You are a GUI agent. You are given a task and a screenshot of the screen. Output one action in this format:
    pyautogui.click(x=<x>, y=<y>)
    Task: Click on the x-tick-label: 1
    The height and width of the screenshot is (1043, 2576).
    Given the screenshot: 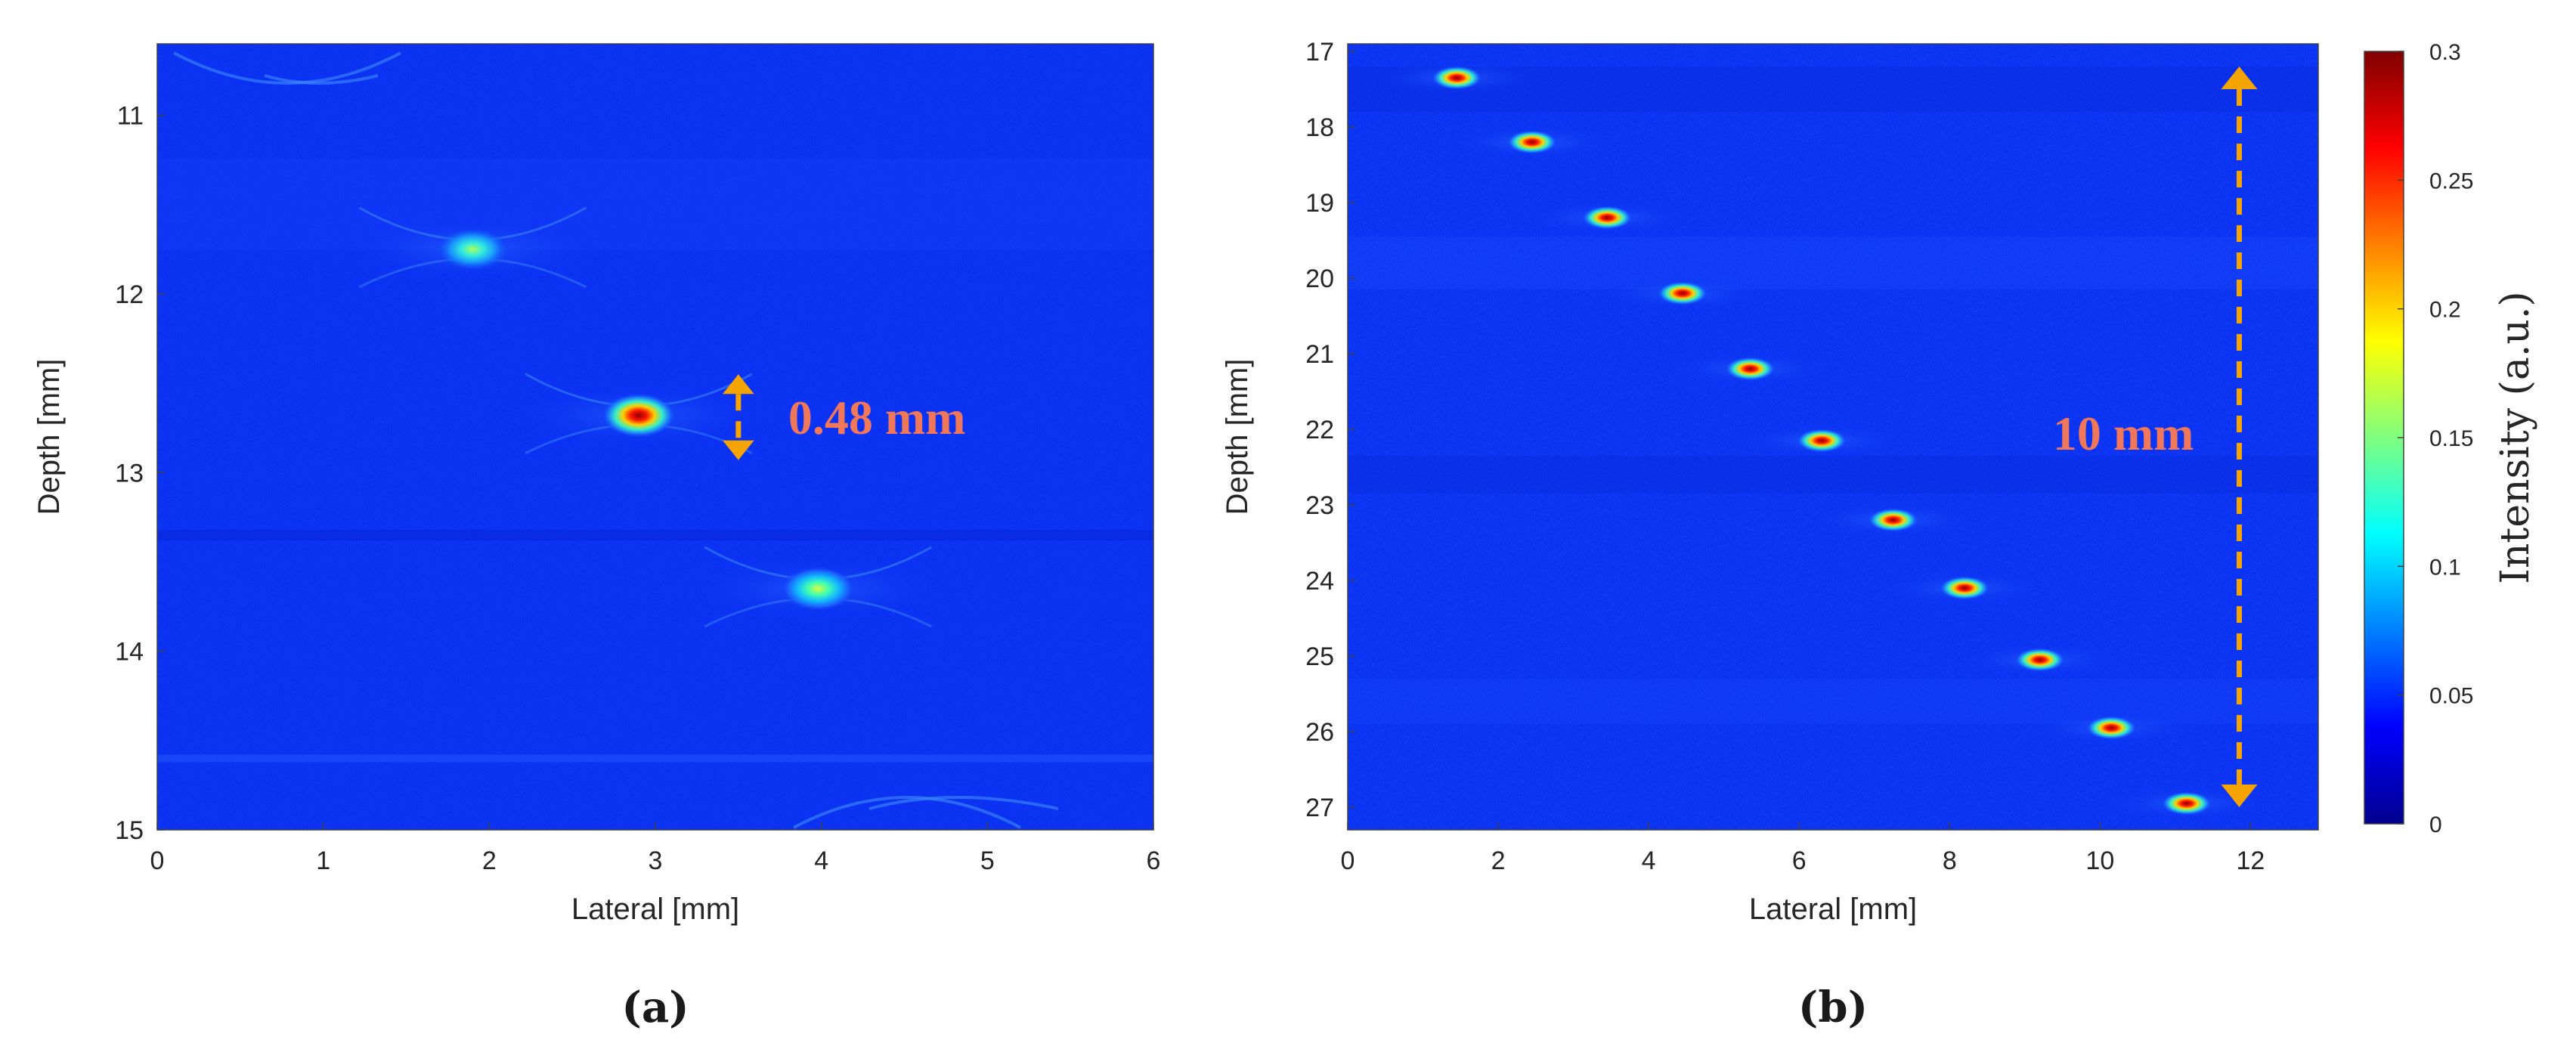 What is the action you would take?
    pyautogui.click(x=323, y=860)
    